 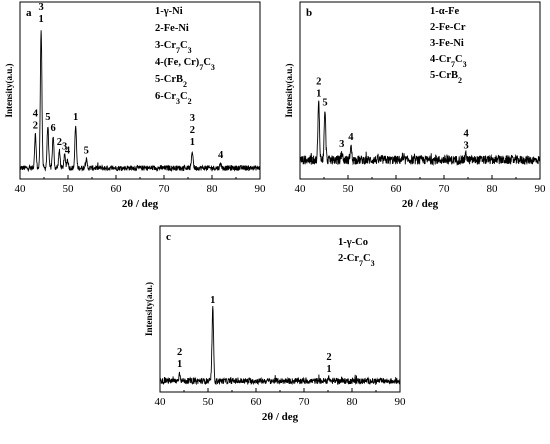 What do you see at coordinates (169, 11) in the screenshot?
I see `legend-entry: 1-γ-Ni` at bounding box center [169, 11].